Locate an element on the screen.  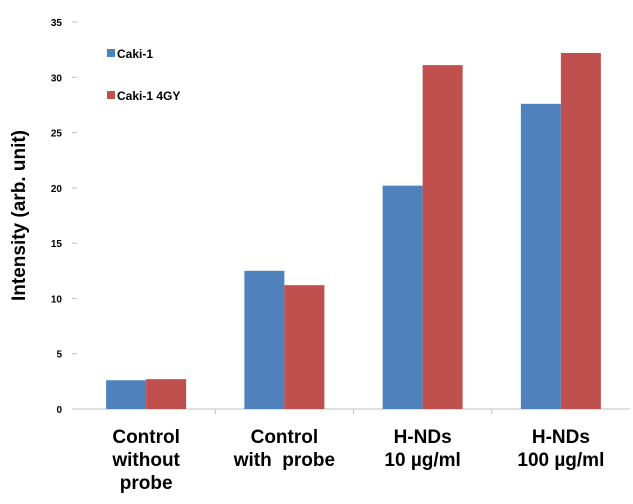
category-label-2-line-0: H-NDs is located at coordinates (423, 437).